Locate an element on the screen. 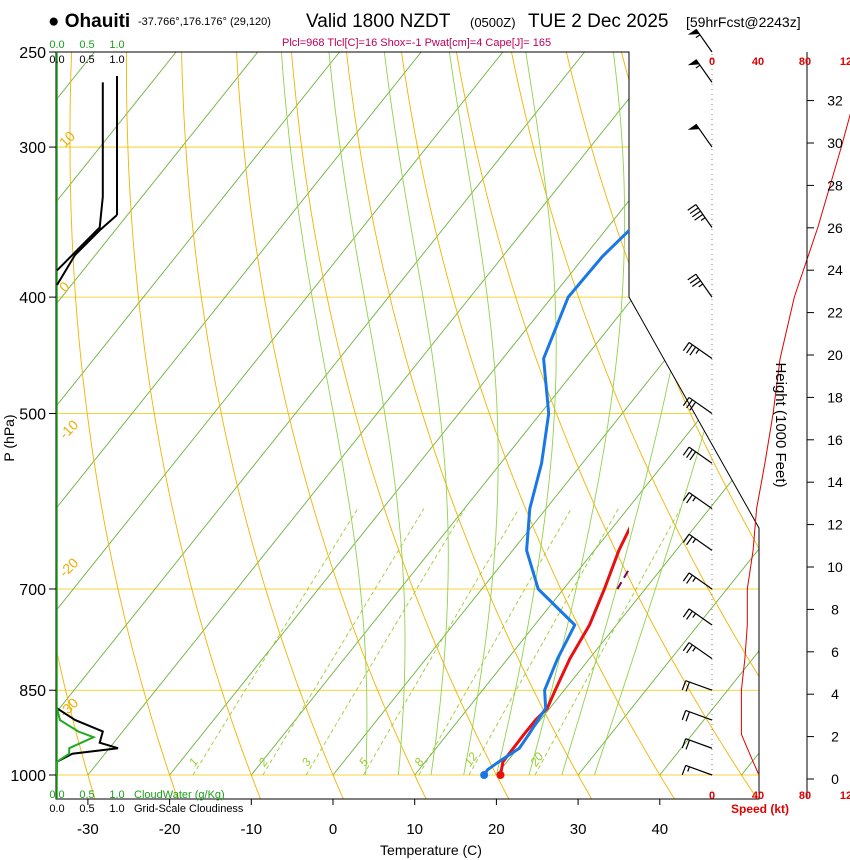  cloud-scale-top-green: 0.0 is located at coordinates (56, 45).